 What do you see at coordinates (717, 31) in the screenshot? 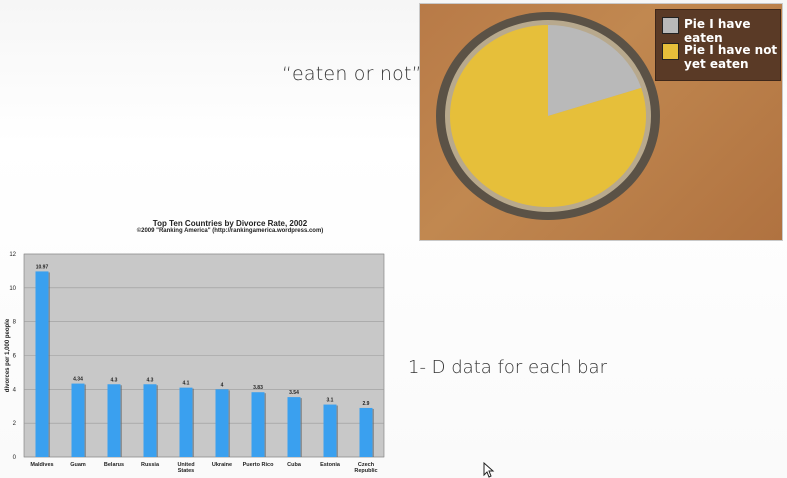
I see `legend-label-eaten: Pie I have eaten` at bounding box center [717, 31].